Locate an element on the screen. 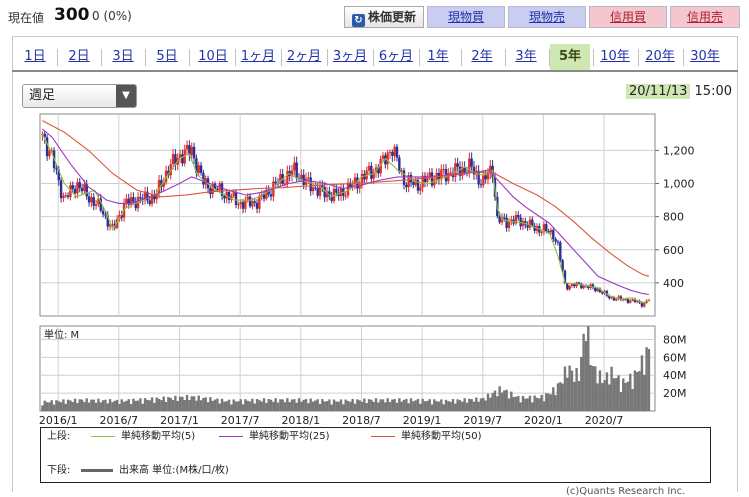  tab-3d: 3日 is located at coordinates (123, 56).